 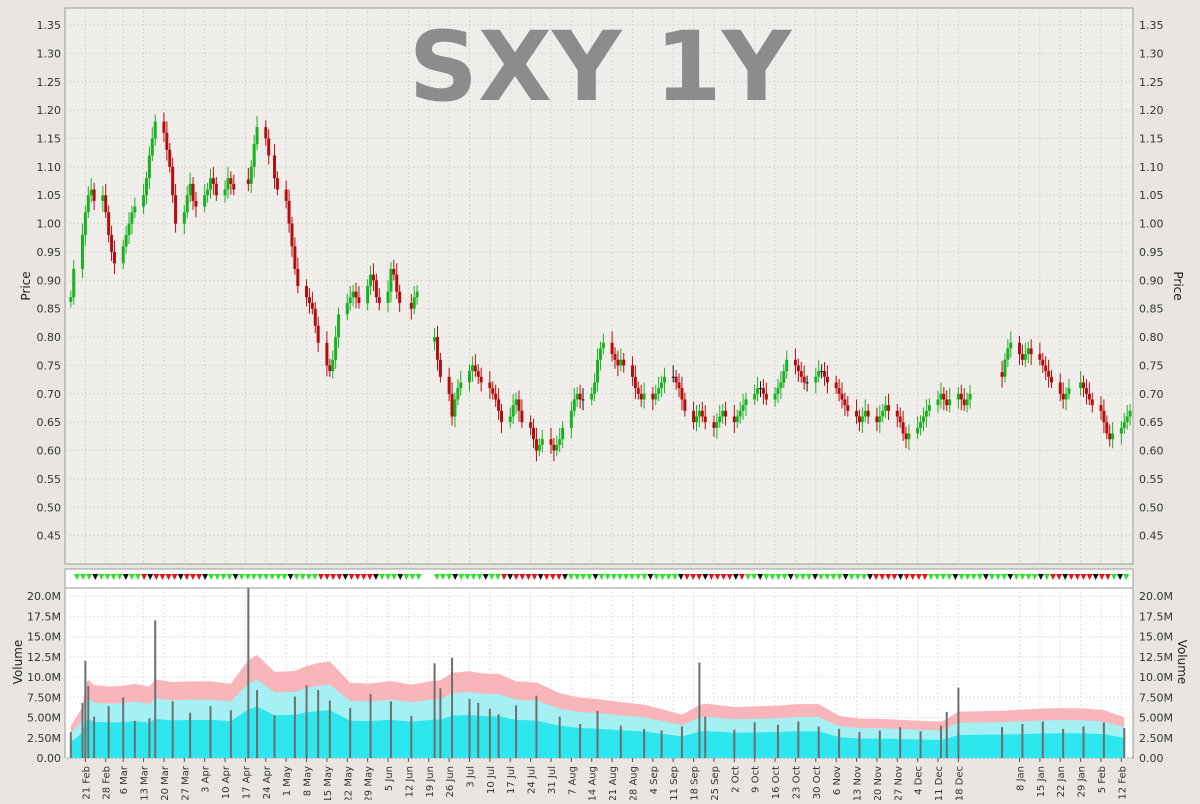 What do you see at coordinates (1151, 451) in the screenshot?
I see `price-tick-right: 0.60` at bounding box center [1151, 451].